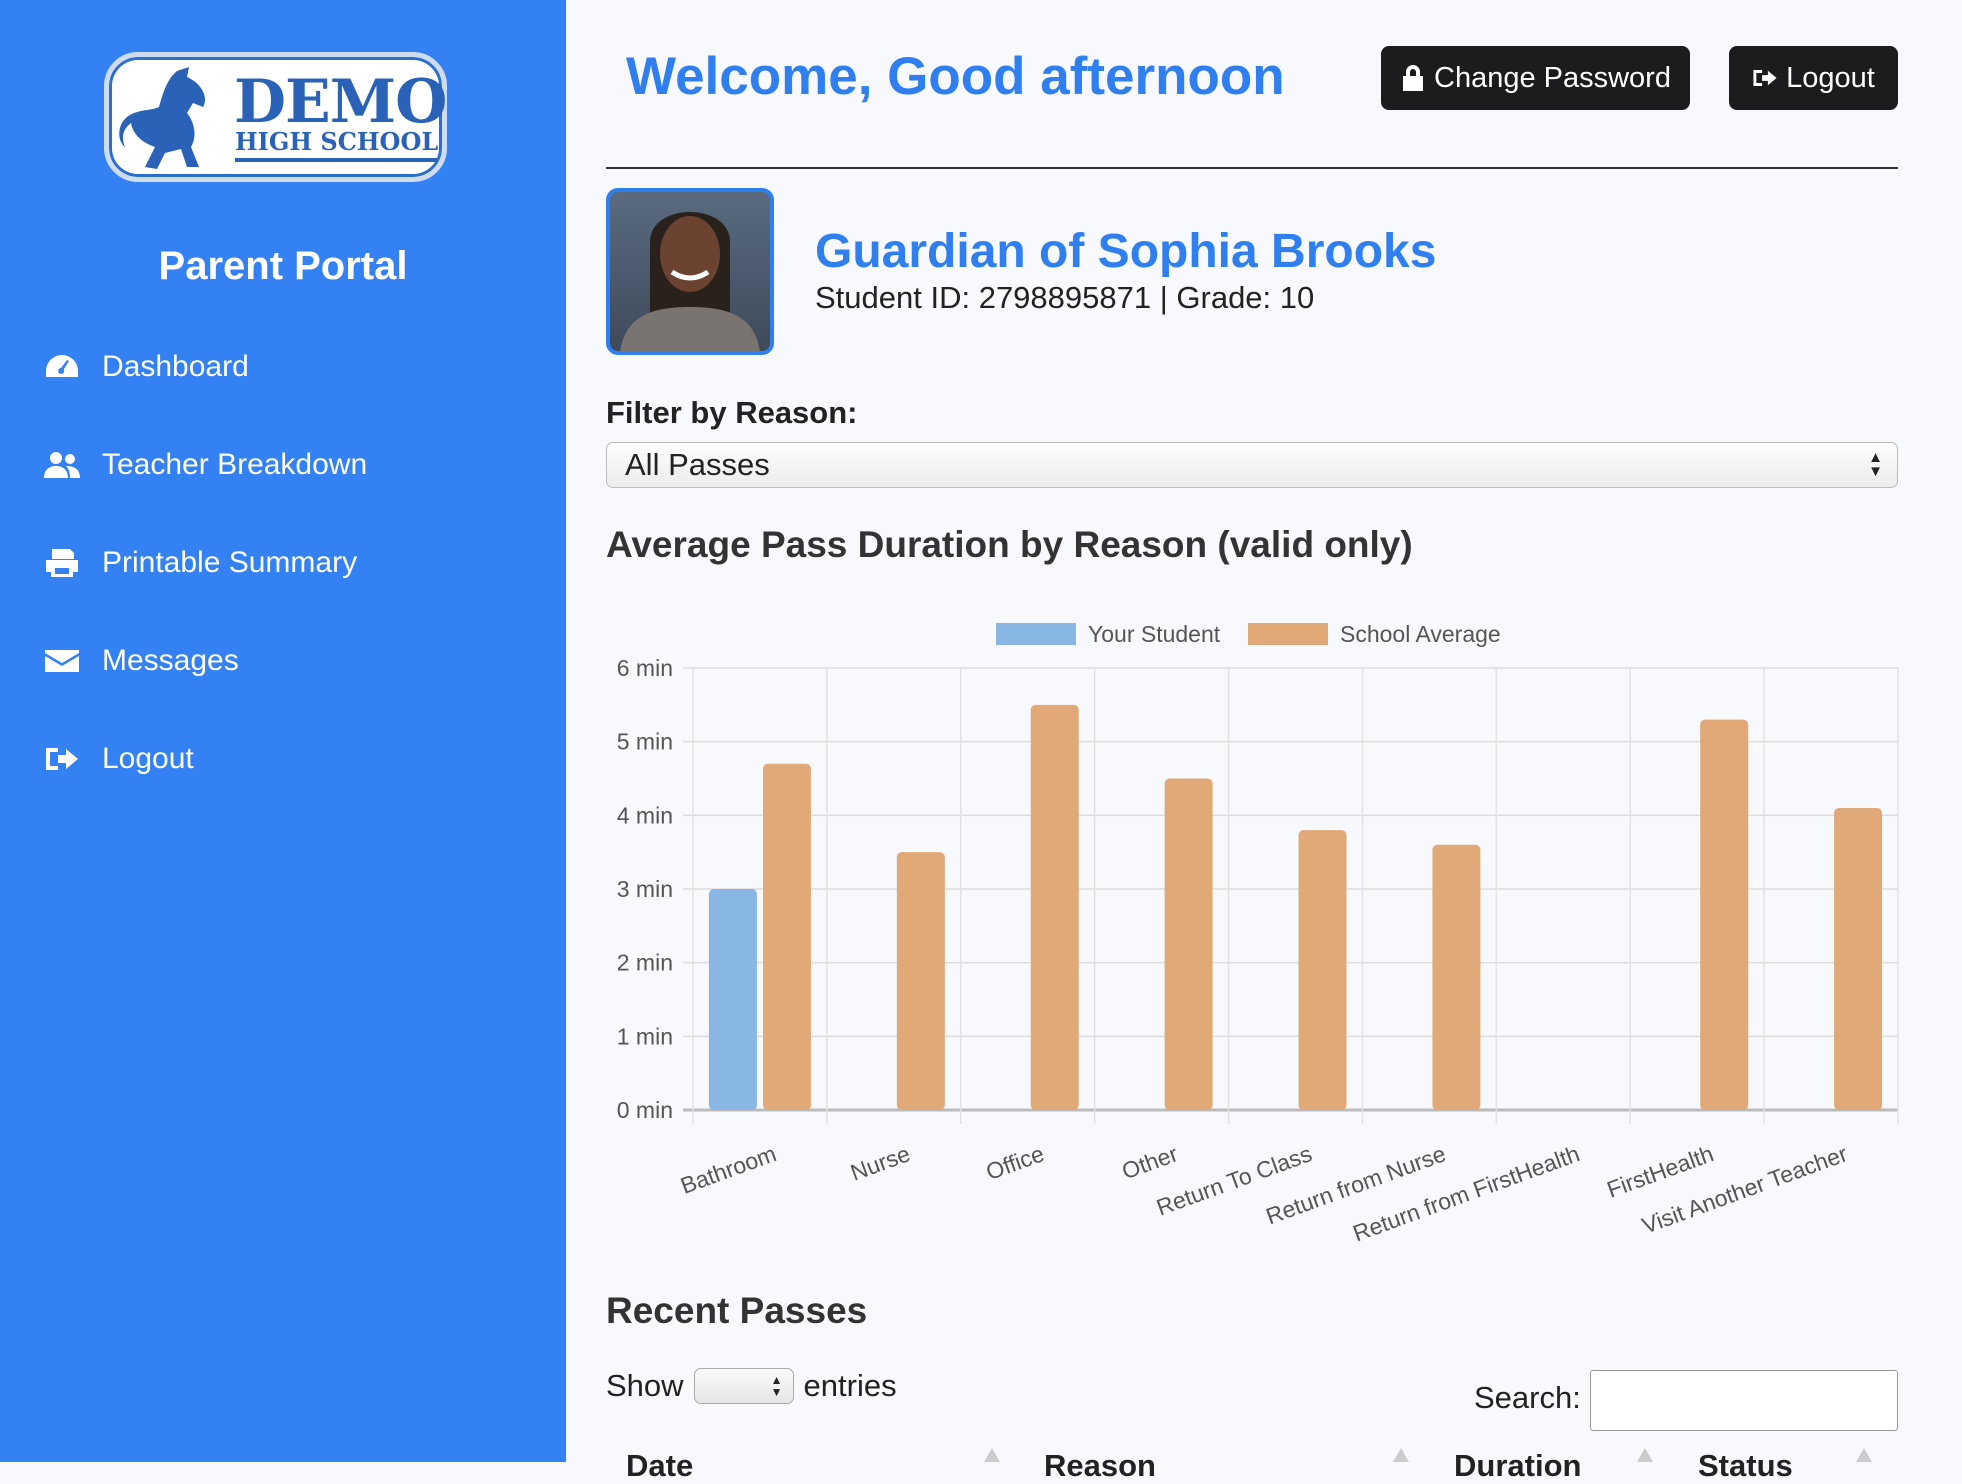 This screenshot has width=1962, height=1484. Describe the element at coordinates (645, 1110) in the screenshot. I see `y-tick-label: 0 min` at that location.